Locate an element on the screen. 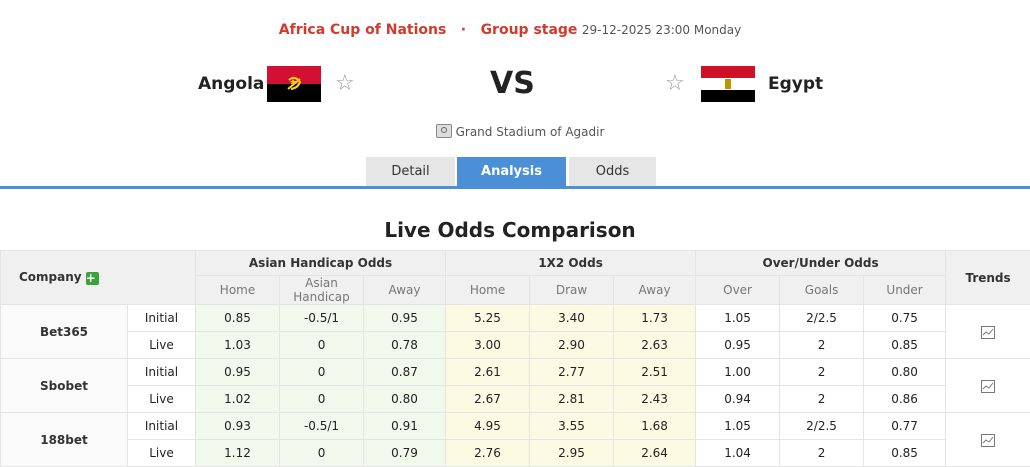  tab-detail: Detail is located at coordinates (410, 172).